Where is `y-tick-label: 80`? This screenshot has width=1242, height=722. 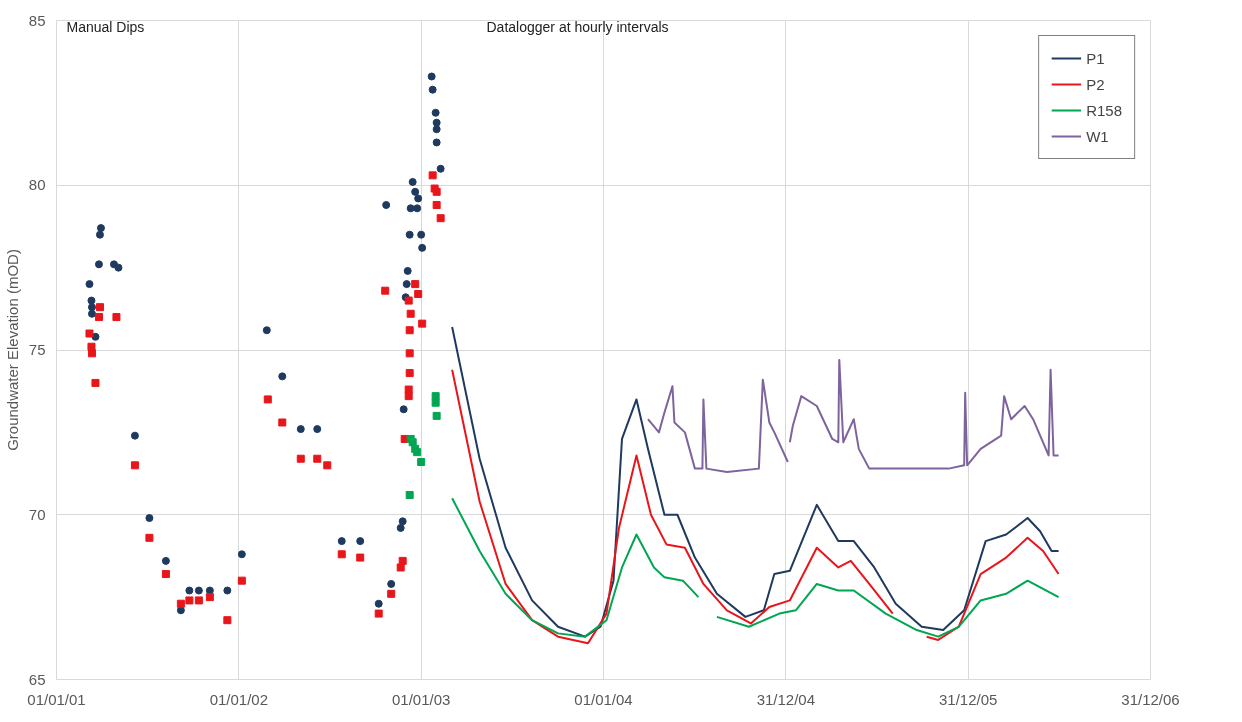 y-tick-label: 80 is located at coordinates (37, 185).